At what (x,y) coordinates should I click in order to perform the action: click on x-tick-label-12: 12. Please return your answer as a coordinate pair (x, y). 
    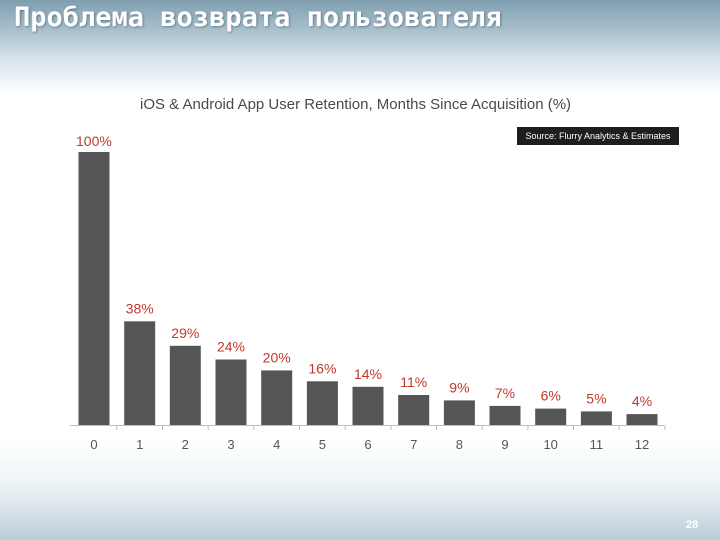
    Looking at the image, I should click on (642, 444).